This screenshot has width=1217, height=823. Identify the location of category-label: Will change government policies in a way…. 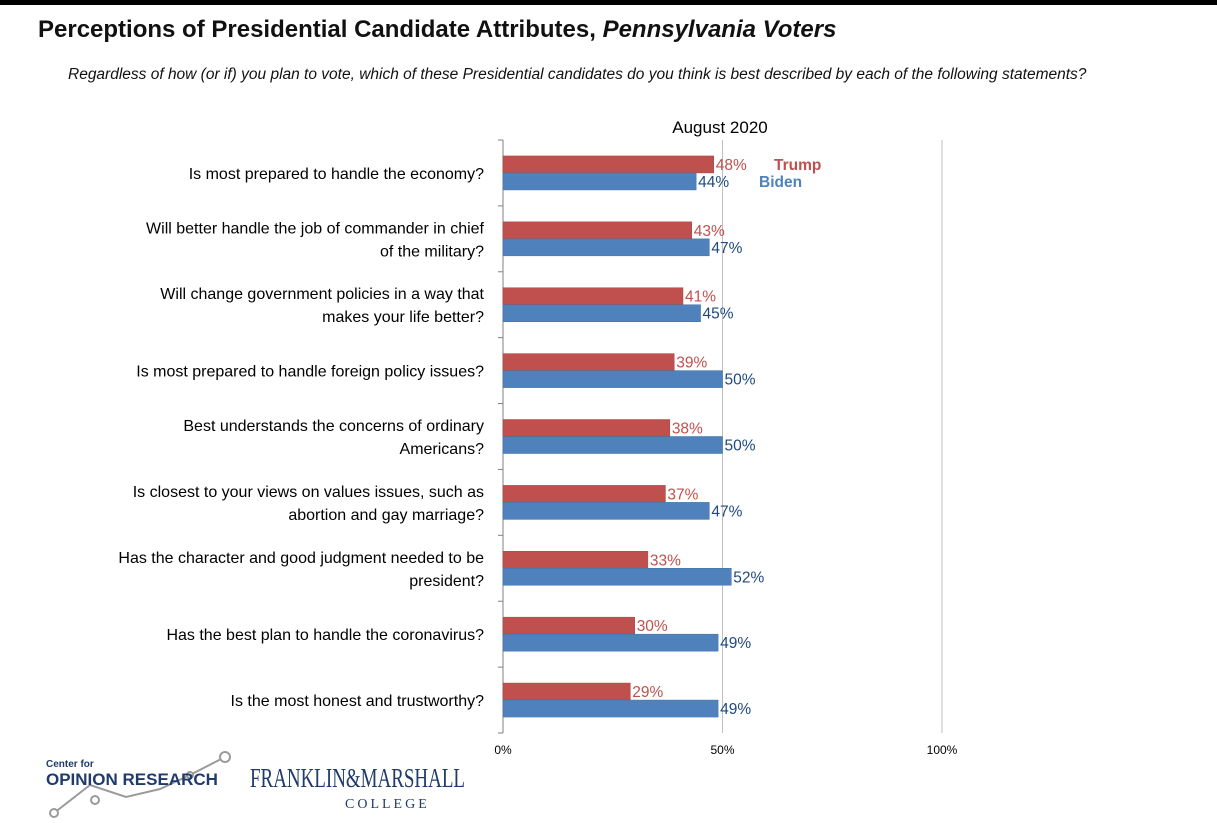
(322, 294).